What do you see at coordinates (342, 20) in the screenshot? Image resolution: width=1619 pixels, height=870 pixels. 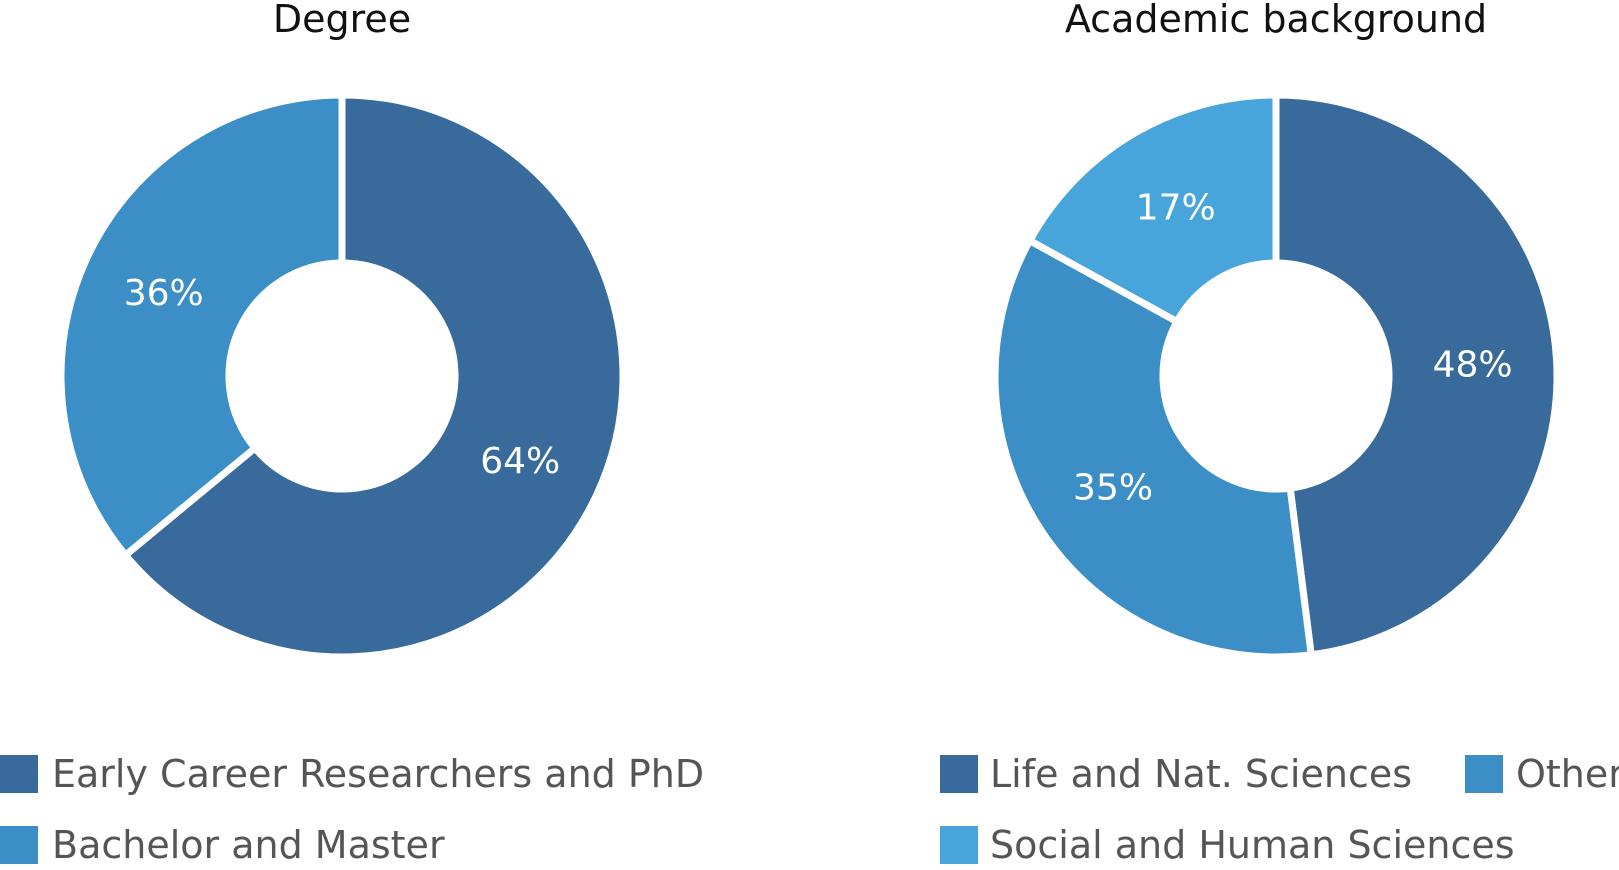 I see `chart-title-0: Degree` at bounding box center [342, 20].